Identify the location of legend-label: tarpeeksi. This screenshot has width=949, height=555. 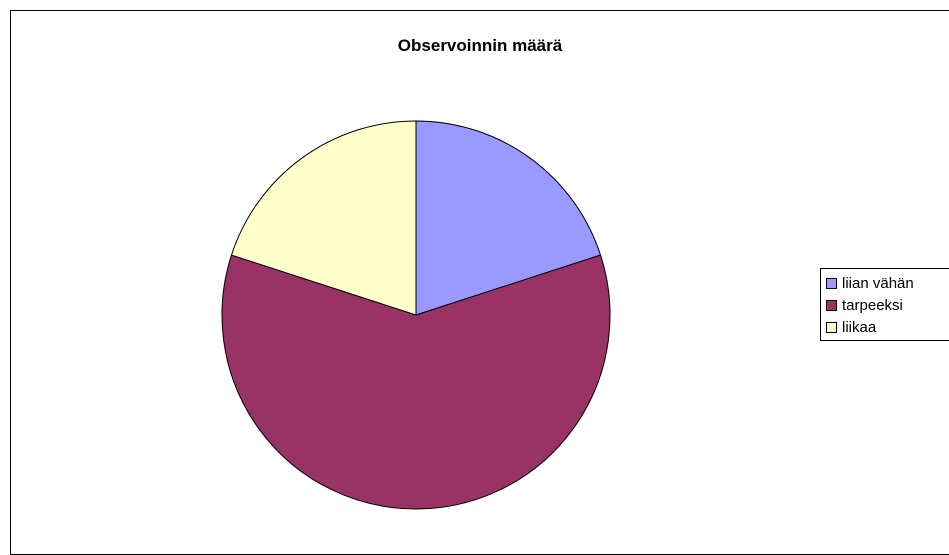
(872, 305).